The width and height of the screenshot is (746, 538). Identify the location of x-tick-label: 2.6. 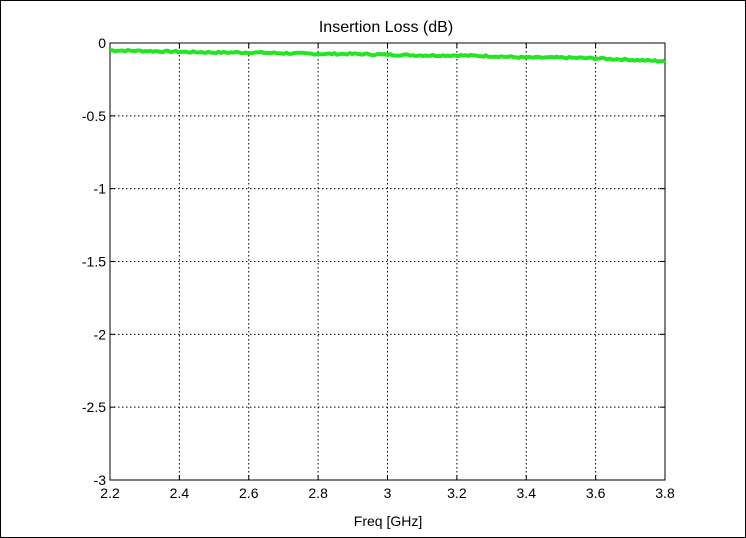
(249, 493).